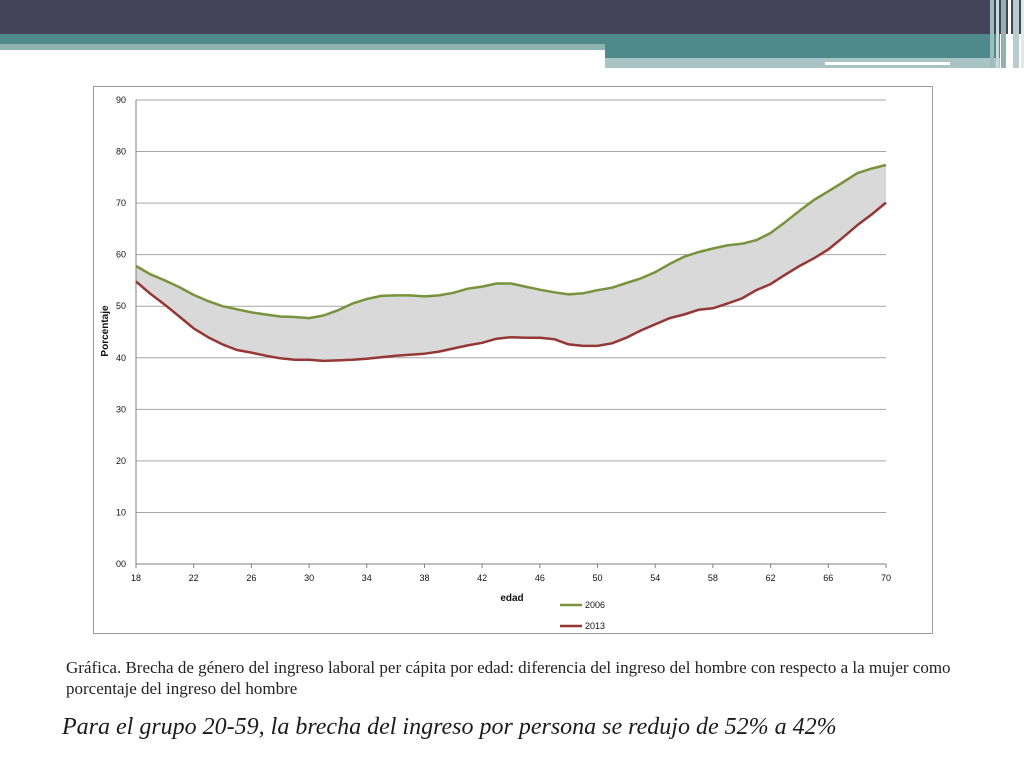 The width and height of the screenshot is (1024, 768). What do you see at coordinates (302, 47) in the screenshot?
I see `accent-band-left` at bounding box center [302, 47].